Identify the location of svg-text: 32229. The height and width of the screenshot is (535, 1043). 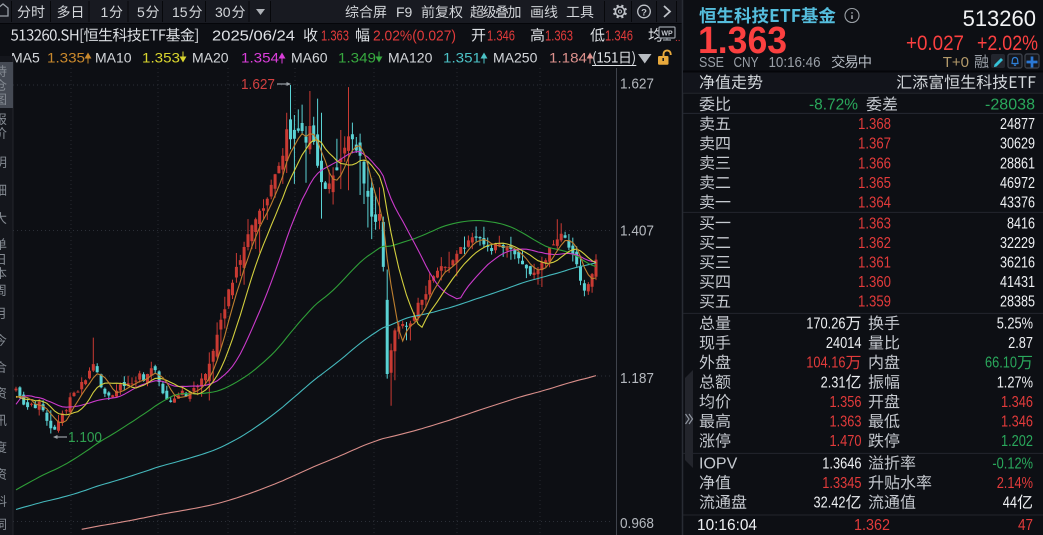
(1017, 243).